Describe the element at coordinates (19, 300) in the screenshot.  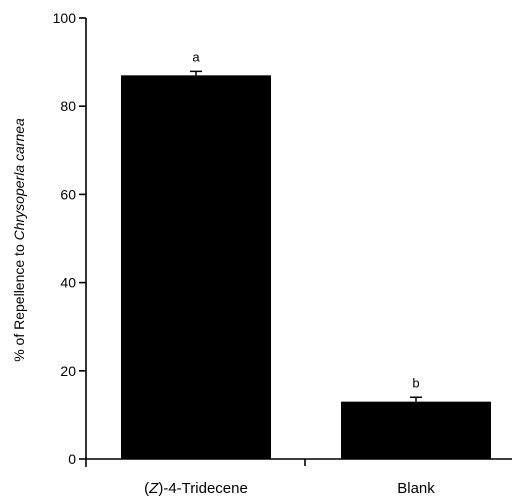
I see `y-axis-title-prefix: % of Repellence to` at that location.